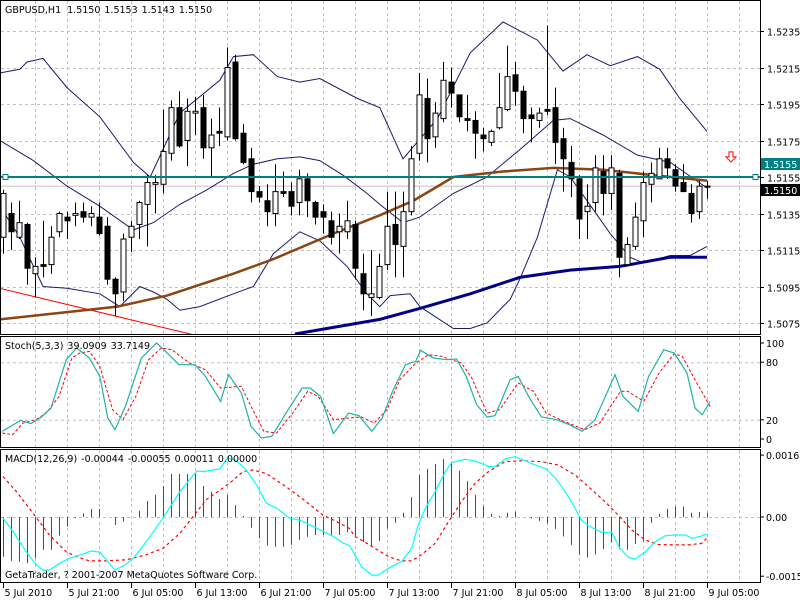 The height and width of the screenshot is (600, 800). I want to click on time-axis-label: 6 Jul 21:00, so click(286, 593).